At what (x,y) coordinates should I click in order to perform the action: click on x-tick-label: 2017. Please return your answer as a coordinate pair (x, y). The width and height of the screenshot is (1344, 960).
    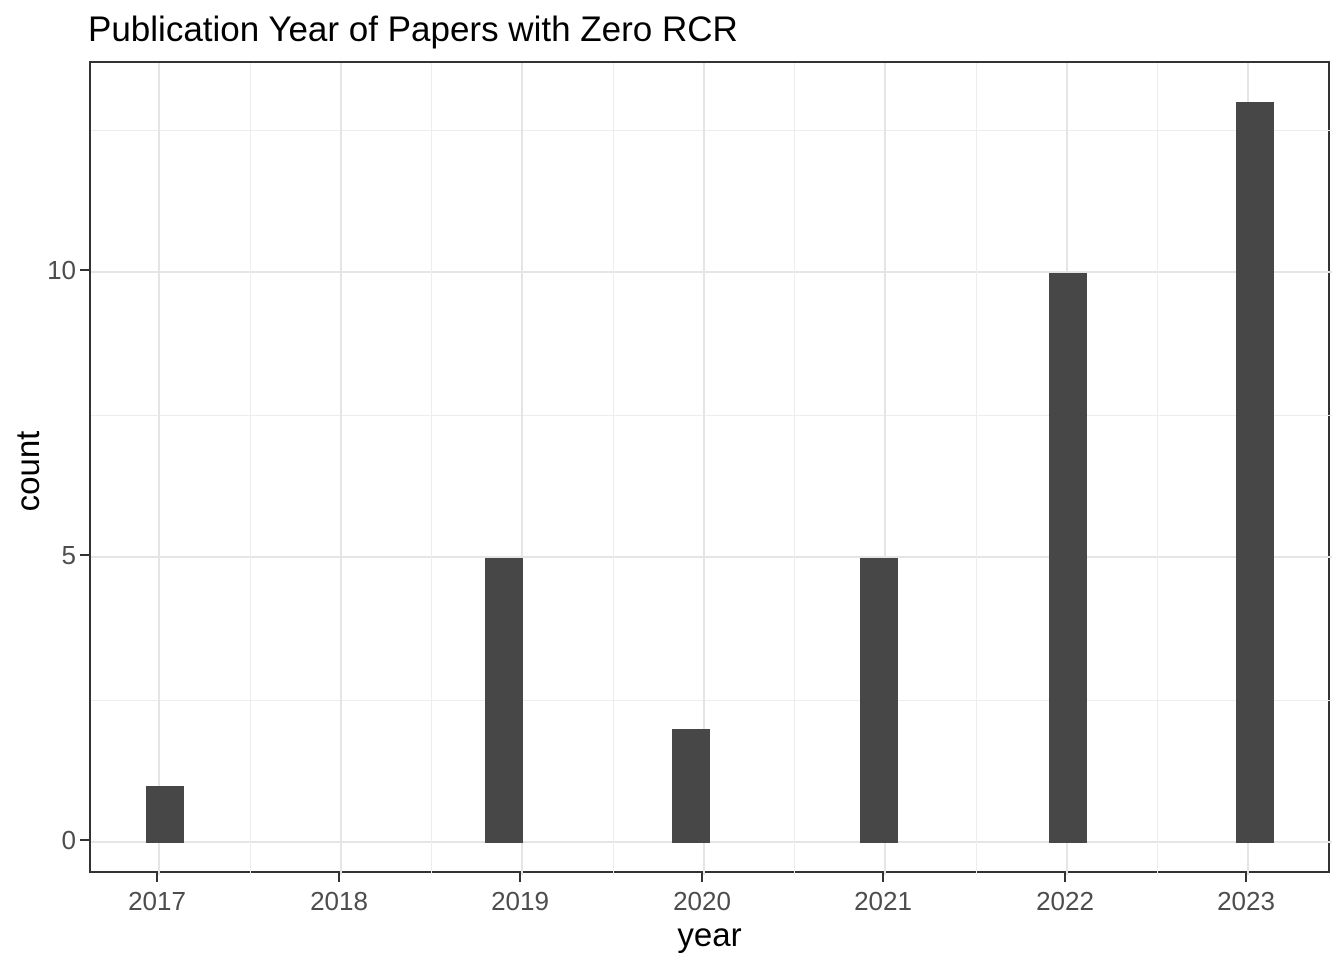
    Looking at the image, I should click on (157, 901).